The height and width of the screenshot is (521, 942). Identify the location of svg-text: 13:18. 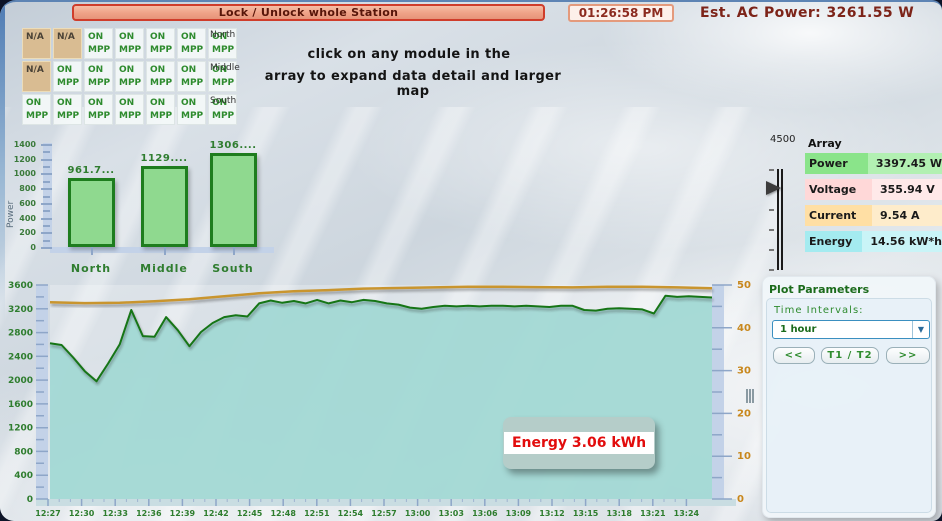
(619, 513).